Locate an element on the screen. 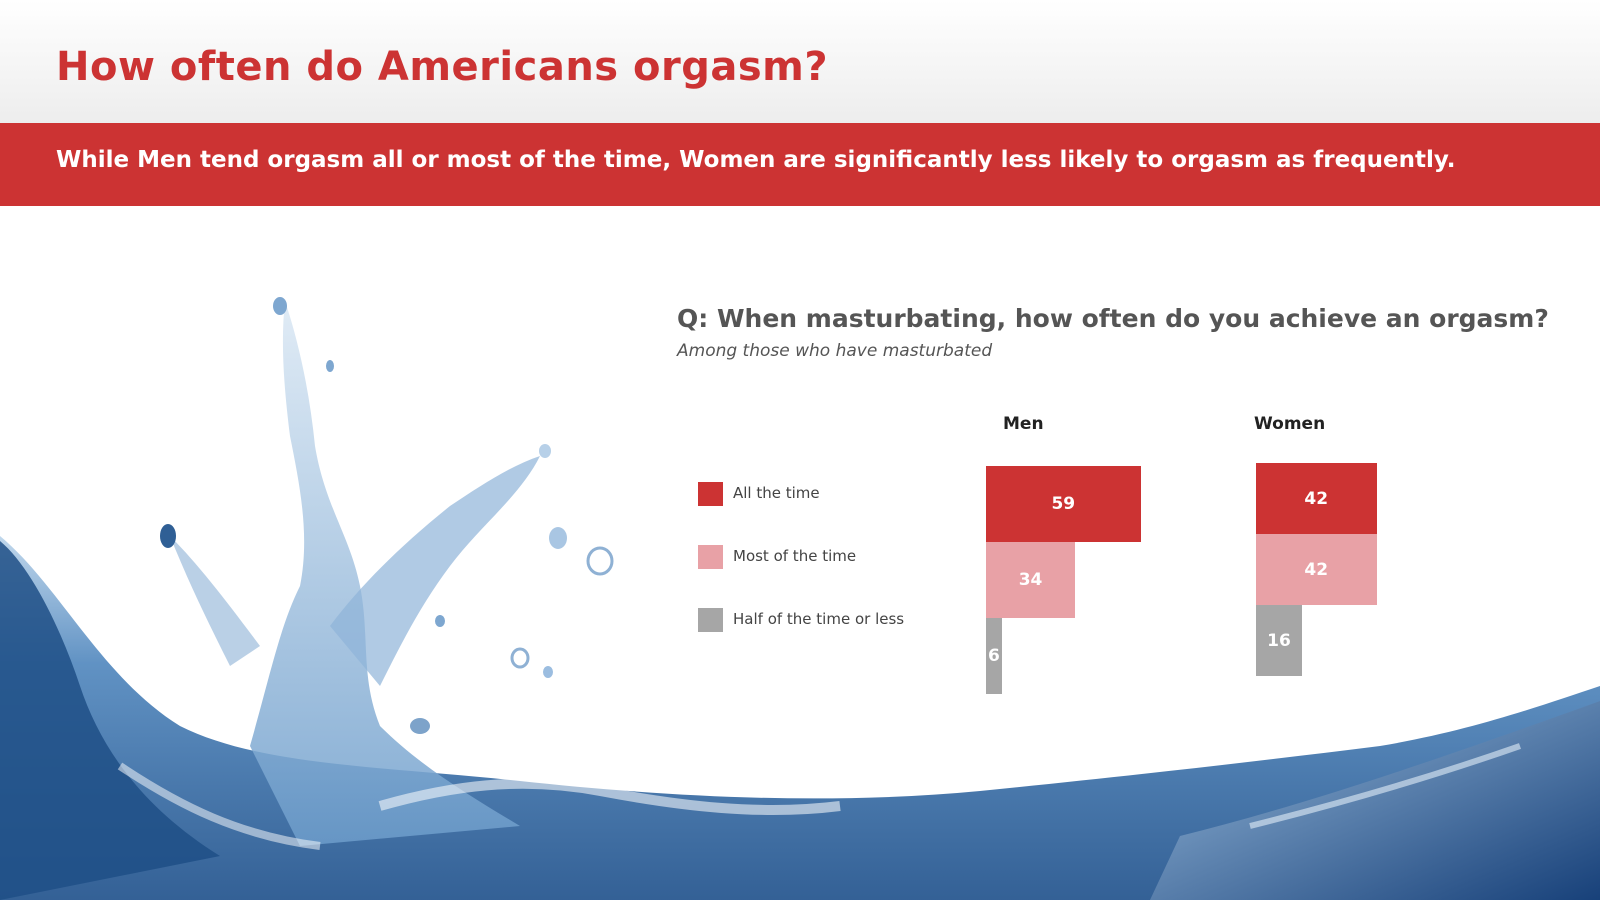 This screenshot has width=1600, height=900. bar-value-women-all-the-time: 42 is located at coordinates (1316, 499).